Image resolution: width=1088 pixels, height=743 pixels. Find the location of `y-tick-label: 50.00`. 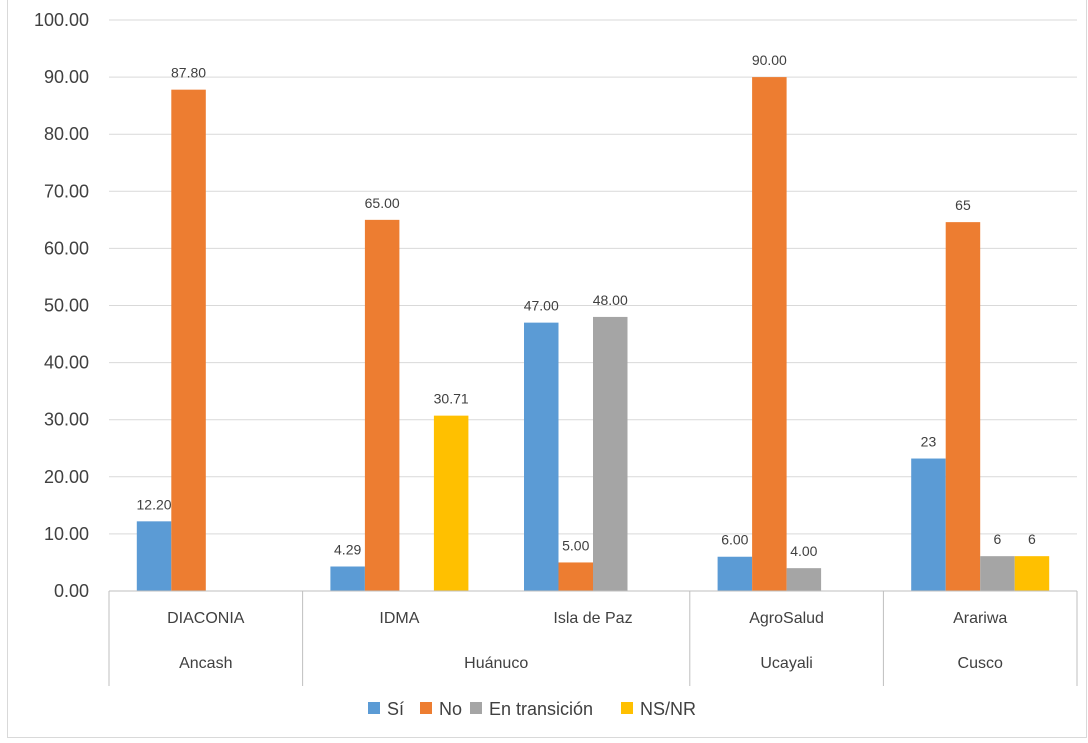

y-tick-label: 50.00 is located at coordinates (66, 306).